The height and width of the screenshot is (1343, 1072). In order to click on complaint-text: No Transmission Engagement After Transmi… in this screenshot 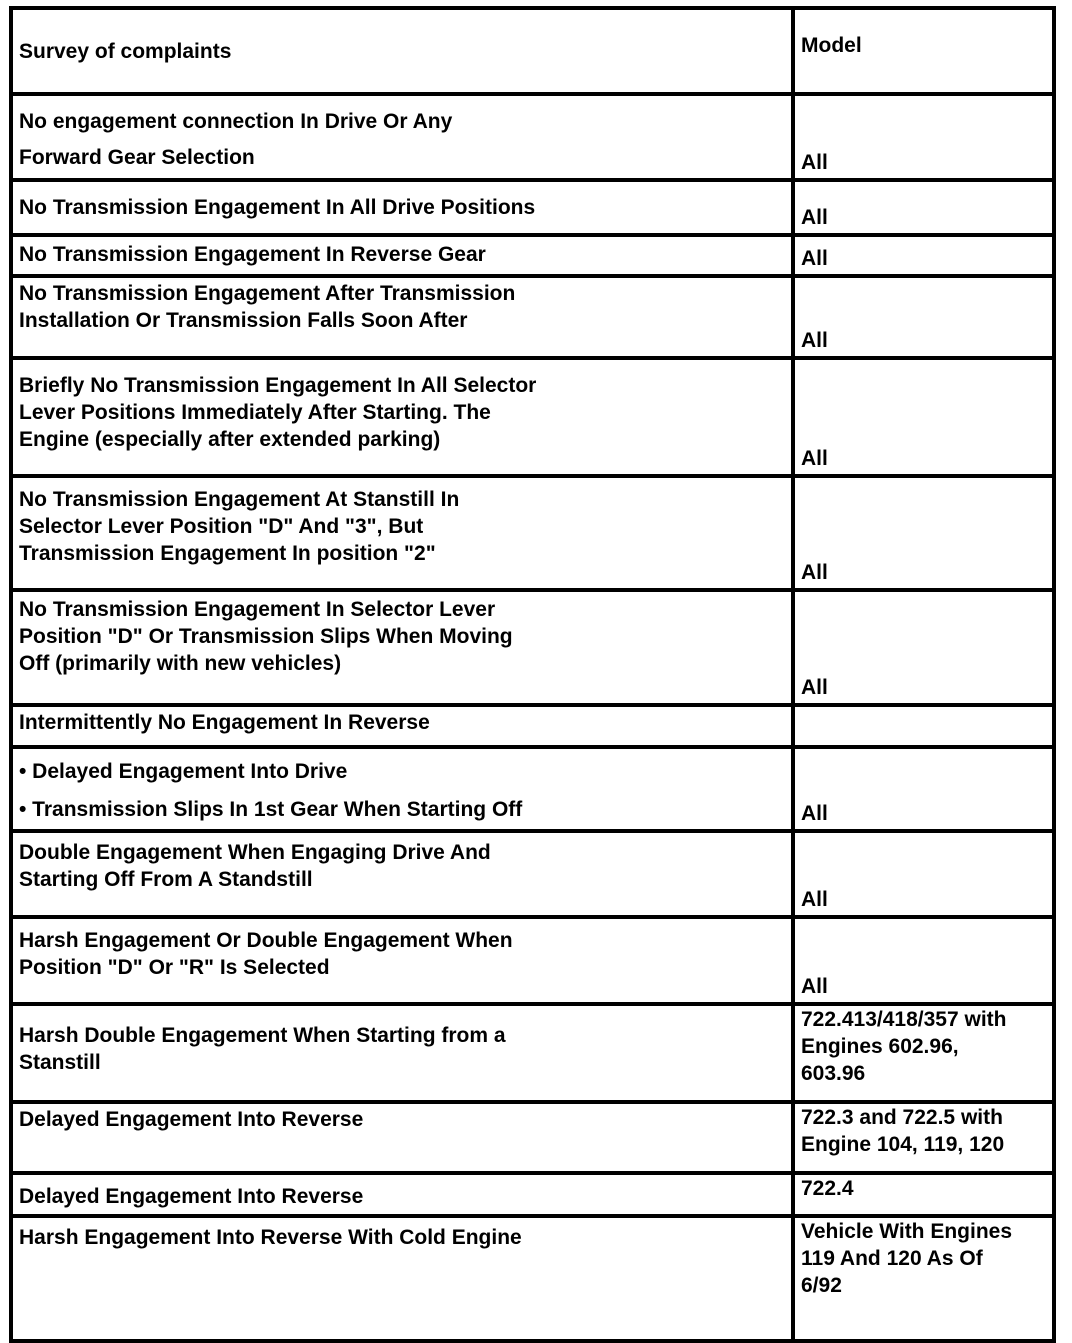, I will do `click(267, 293)`.